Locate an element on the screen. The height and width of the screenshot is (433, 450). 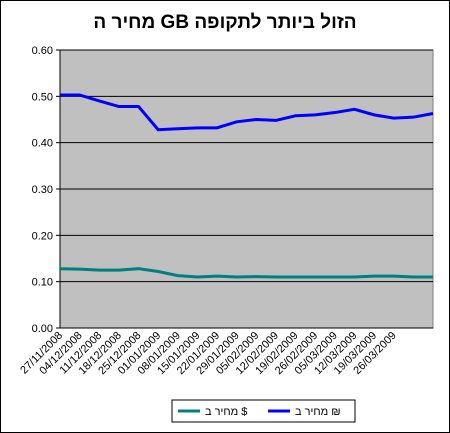
legend-label: מחיר ב ₪ is located at coordinates (318, 412).